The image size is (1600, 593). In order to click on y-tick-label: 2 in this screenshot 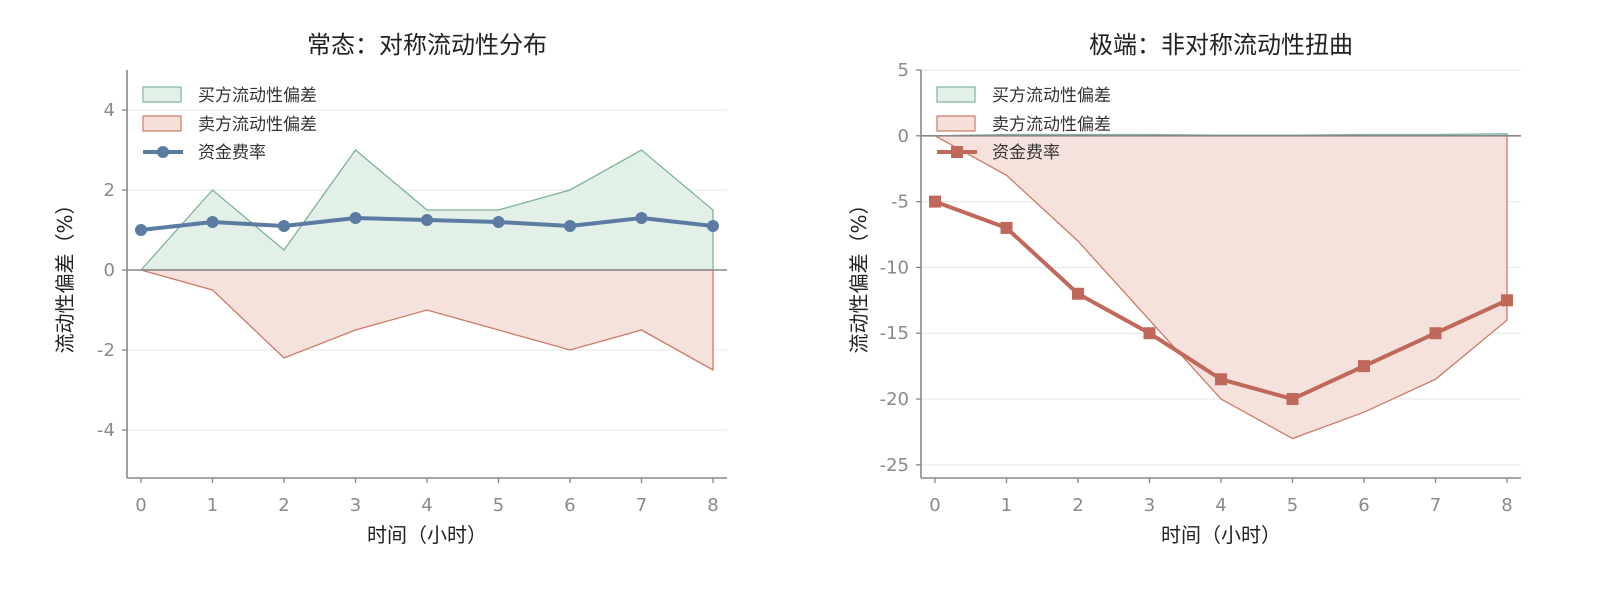, I will do `click(109, 190)`.